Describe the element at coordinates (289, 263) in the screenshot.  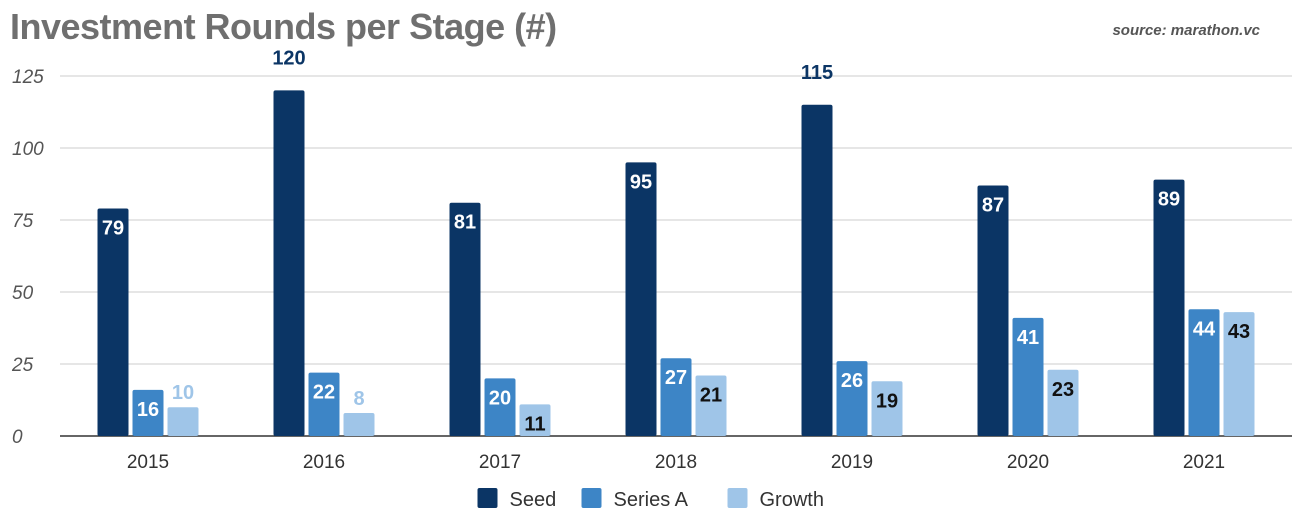
I see `bar-seed-2016` at that location.